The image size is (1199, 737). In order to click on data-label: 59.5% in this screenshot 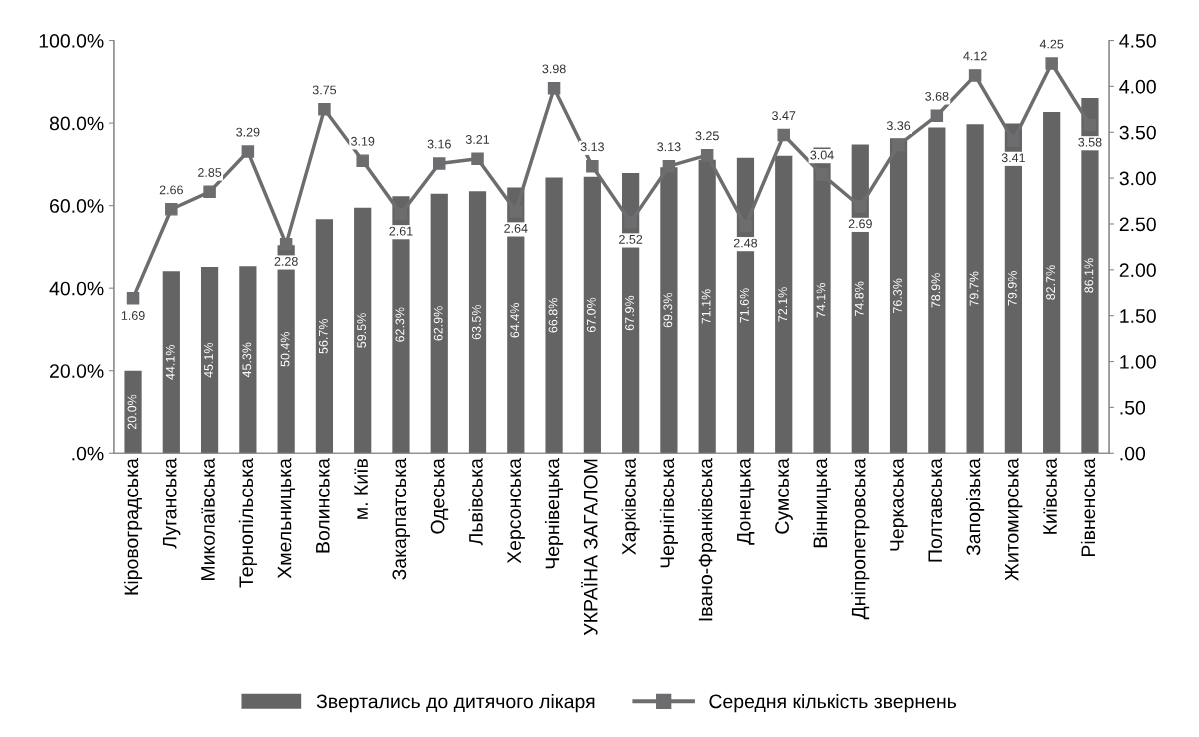, I will do `click(362, 330)`.